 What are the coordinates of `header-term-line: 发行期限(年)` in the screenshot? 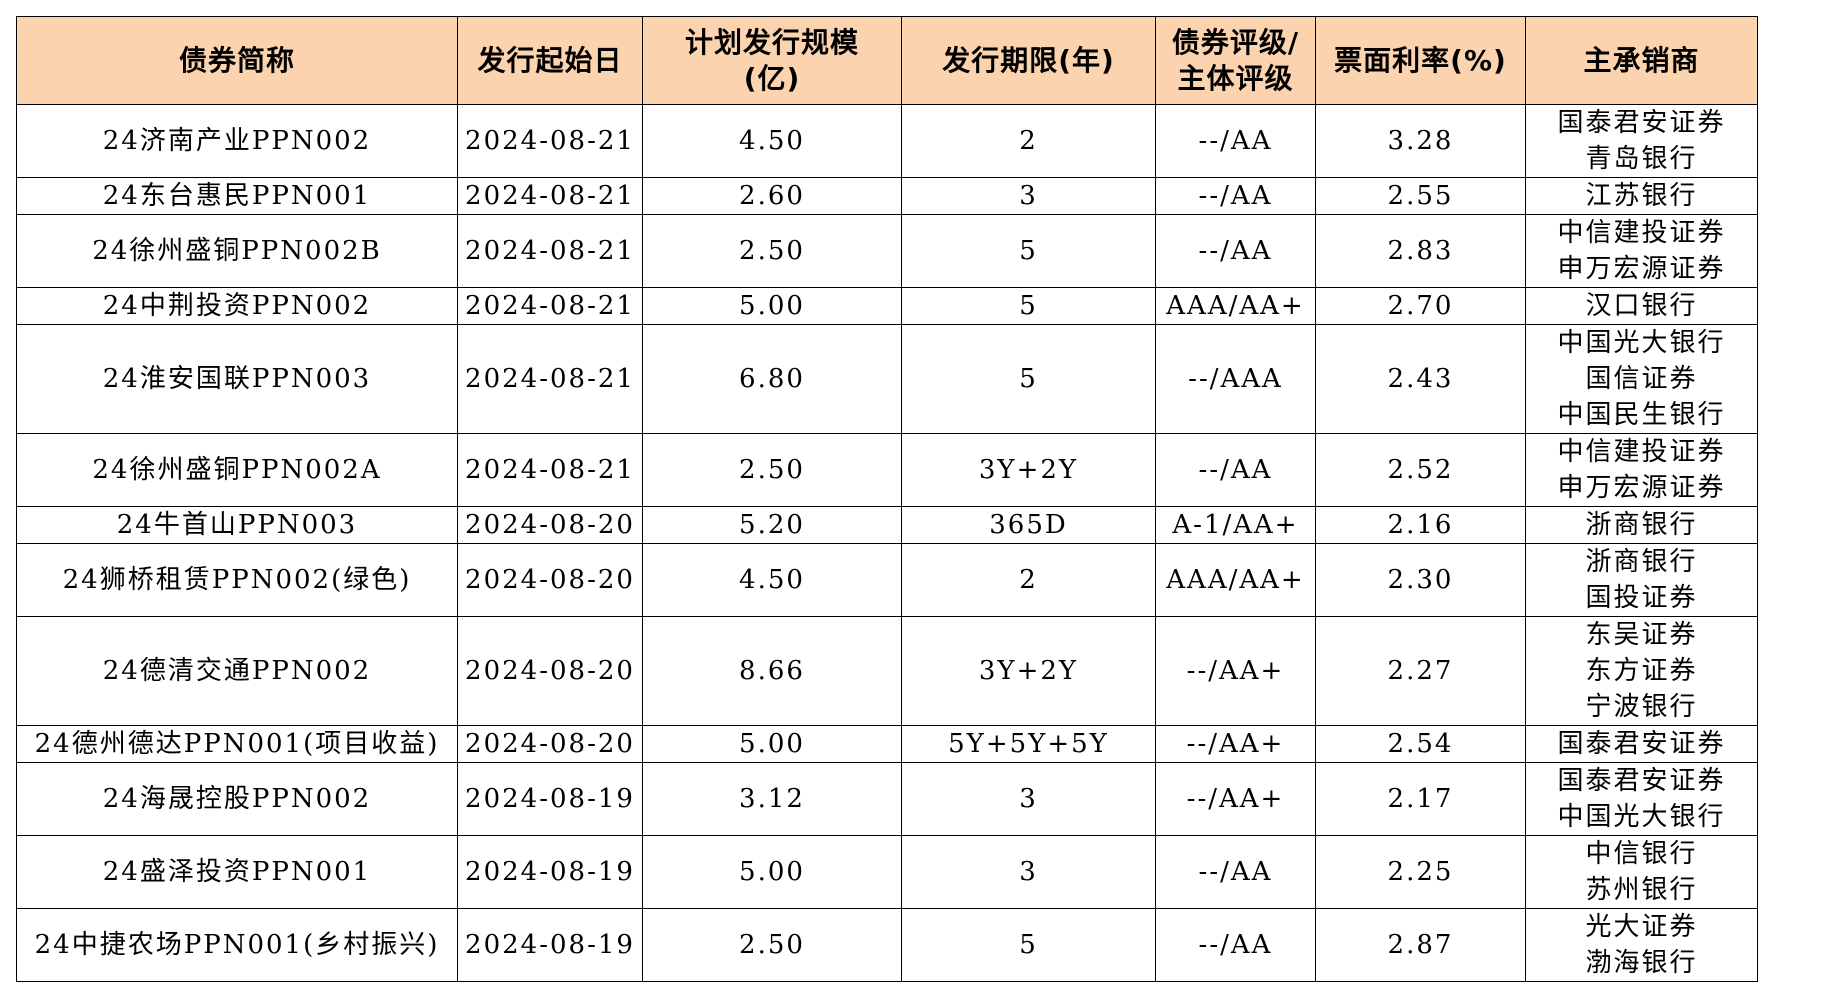 It's located at (1028, 60).